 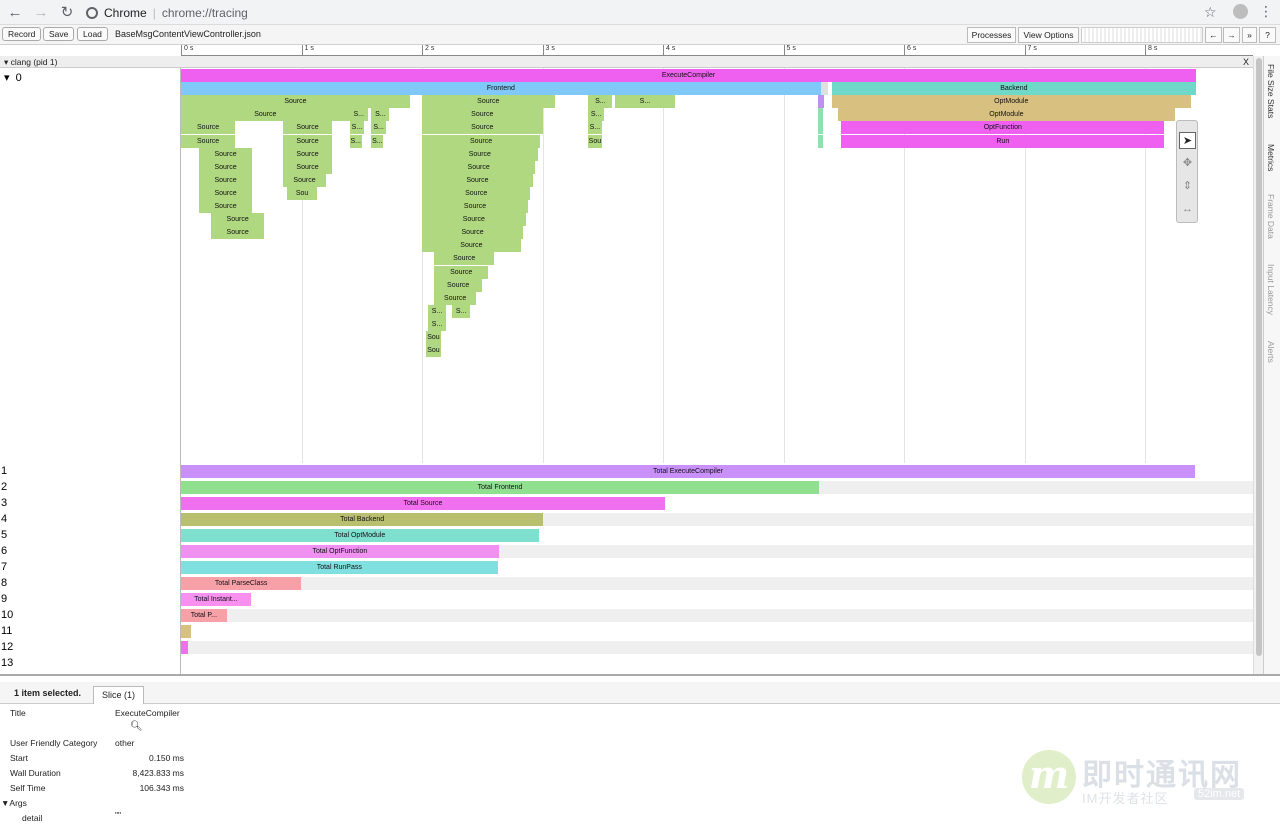 What do you see at coordinates (1271, 91) in the screenshot?
I see `tab-file-size-stats: File Size Stats` at bounding box center [1271, 91].